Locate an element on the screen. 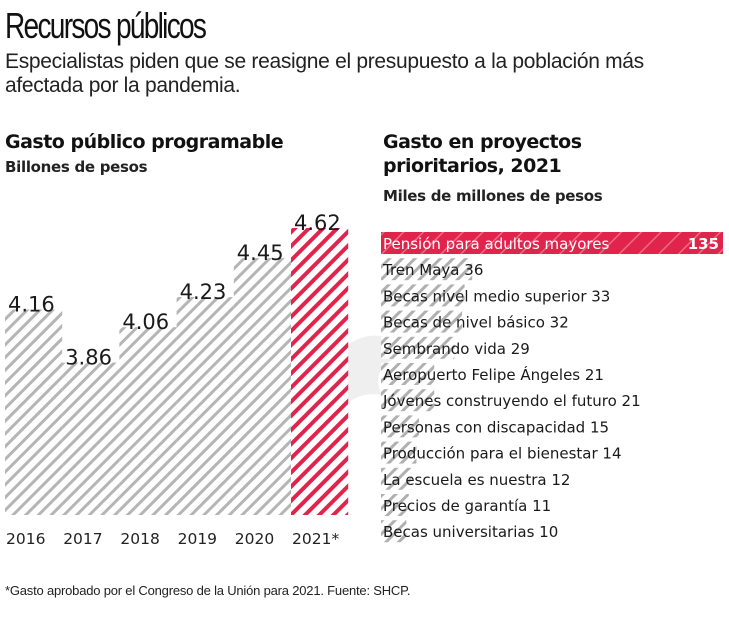  hbar-category-label: Aeropuerto Felipe Ángeles is located at coordinates (484, 374).